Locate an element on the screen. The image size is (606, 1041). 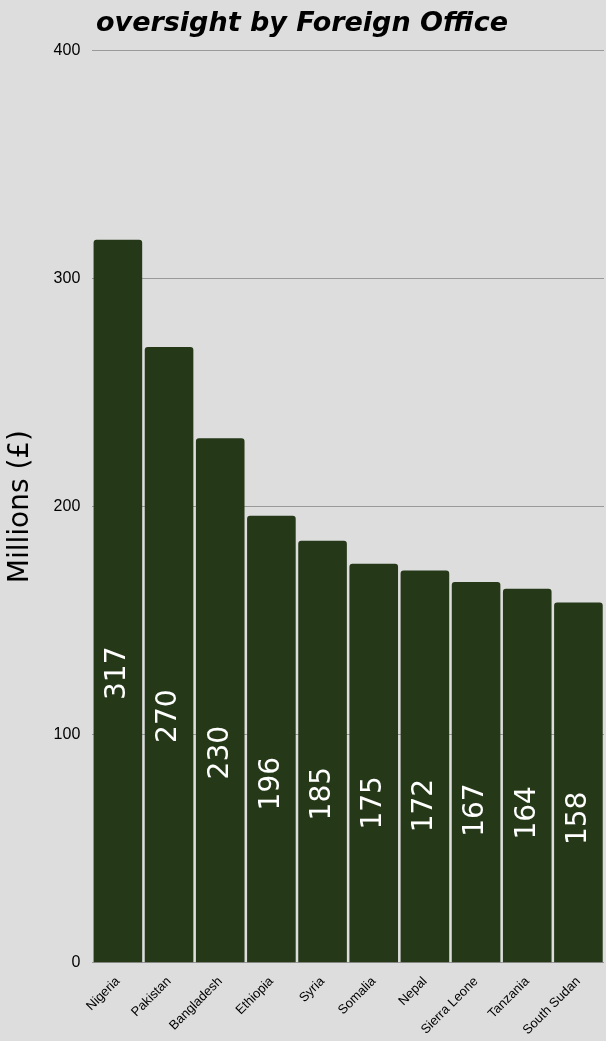
y-axis-title: Millions (£) is located at coordinates (19, 506).